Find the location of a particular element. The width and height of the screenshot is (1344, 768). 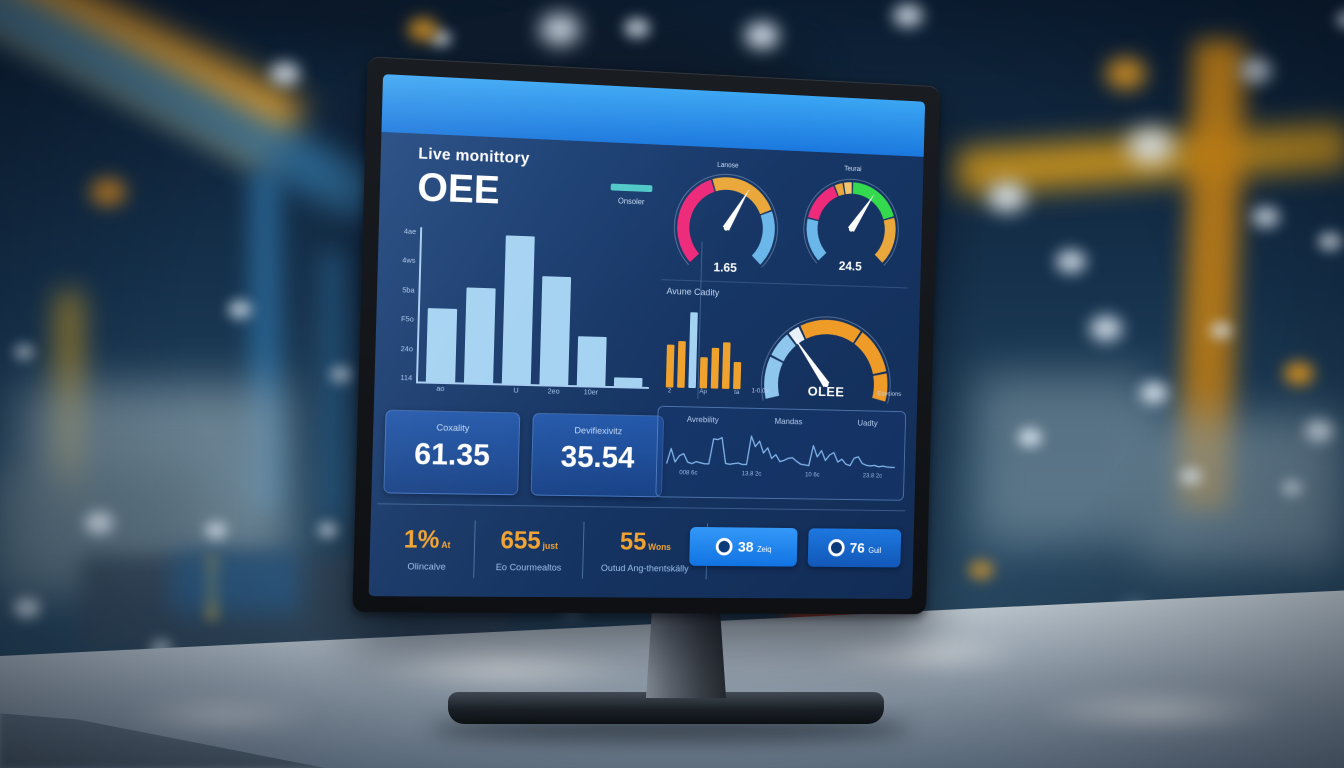

oee-gauge: OLEE 1-0.0o Eovcions is located at coordinates (827, 345).